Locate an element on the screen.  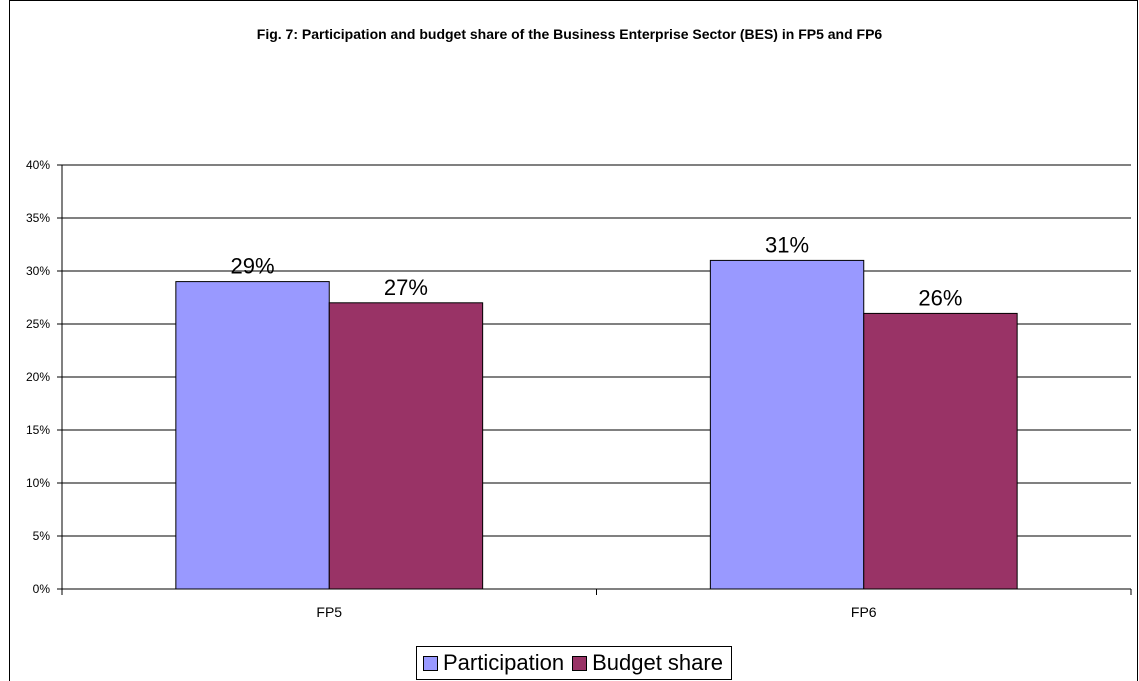
legend-entry-budget-share: Budget share is located at coordinates (647, 663).